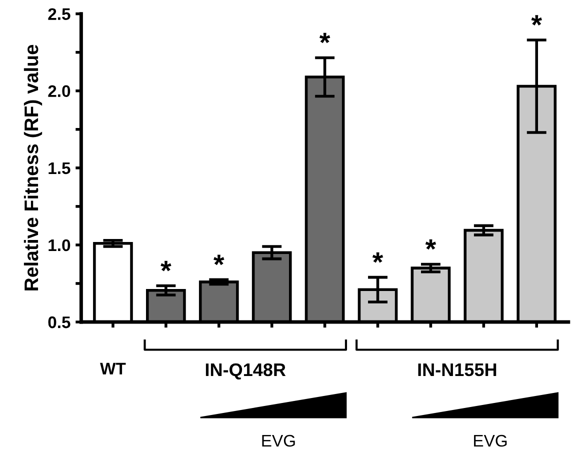 This screenshot has width=580, height=460. I want to click on text: 1.0, so click(59, 245).